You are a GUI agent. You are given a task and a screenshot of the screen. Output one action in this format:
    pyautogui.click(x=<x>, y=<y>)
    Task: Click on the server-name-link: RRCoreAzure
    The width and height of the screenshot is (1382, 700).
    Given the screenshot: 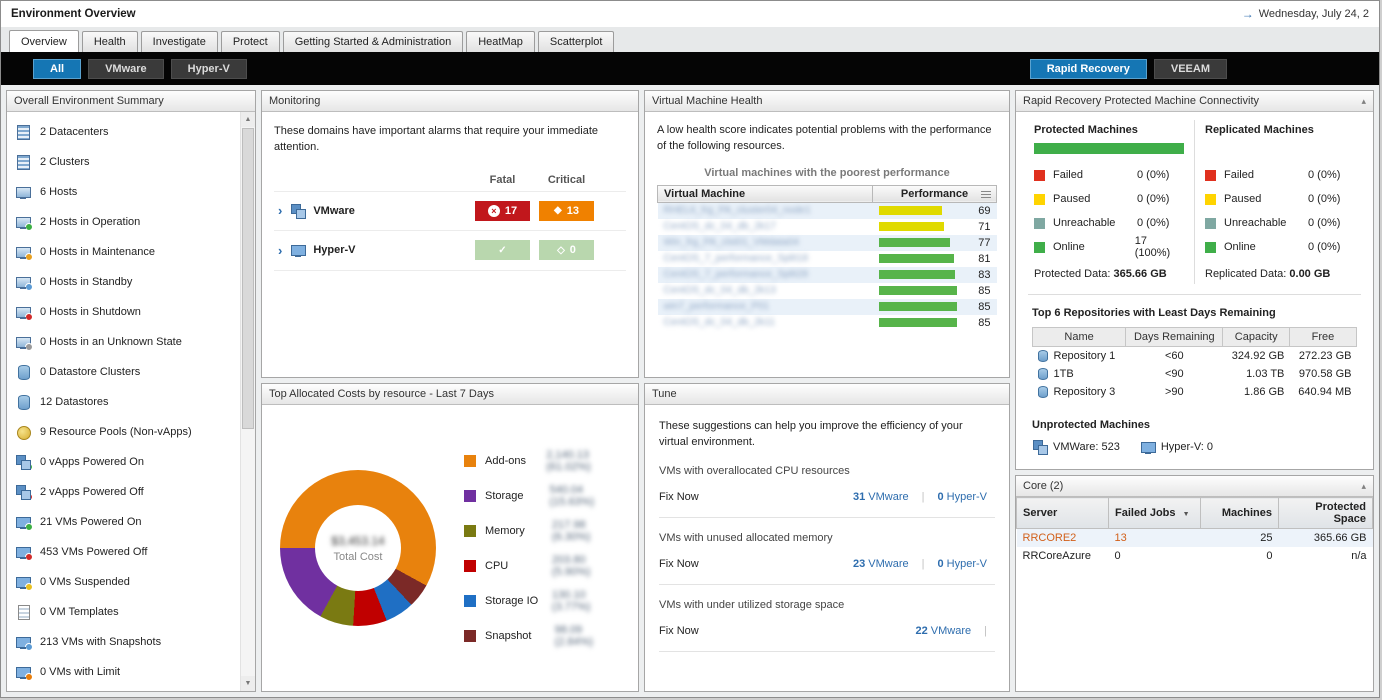 What is the action you would take?
    pyautogui.click(x=1056, y=556)
    